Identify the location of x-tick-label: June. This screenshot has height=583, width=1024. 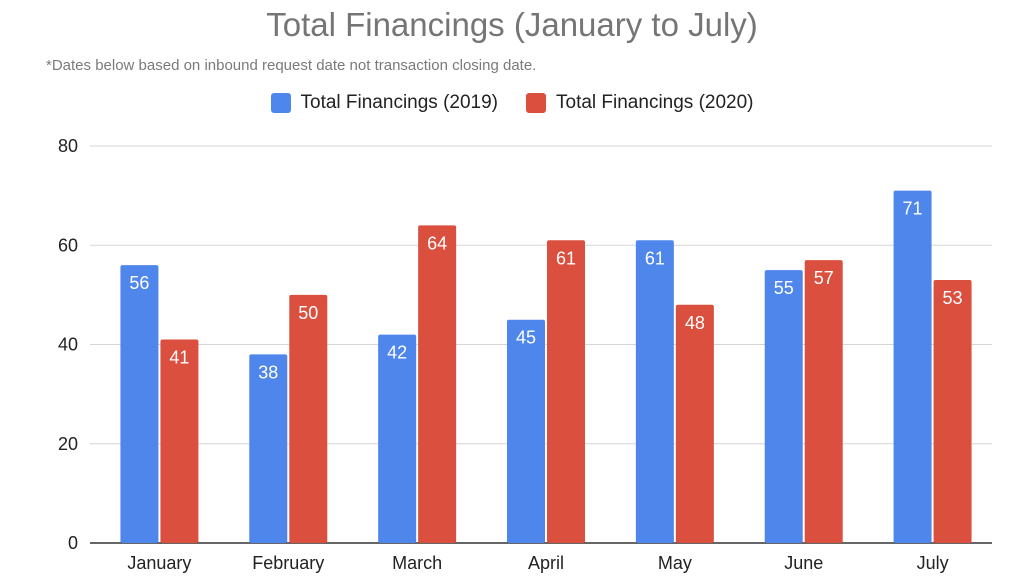
(803, 563).